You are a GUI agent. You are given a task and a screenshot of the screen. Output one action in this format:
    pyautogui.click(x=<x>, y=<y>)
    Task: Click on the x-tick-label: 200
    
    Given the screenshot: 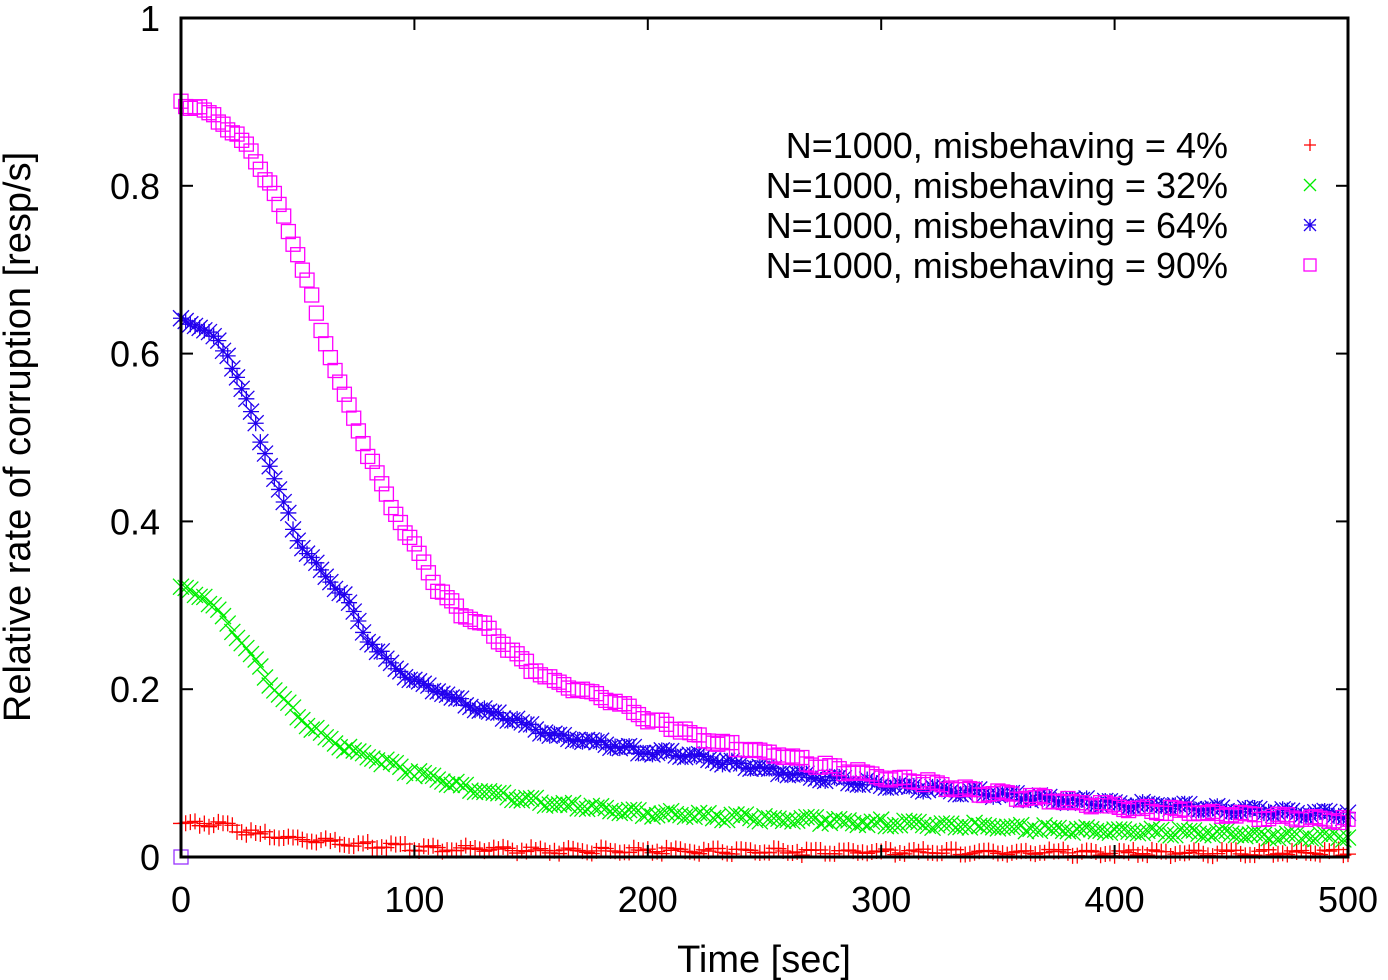 What is the action you would take?
    pyautogui.click(x=648, y=899)
    